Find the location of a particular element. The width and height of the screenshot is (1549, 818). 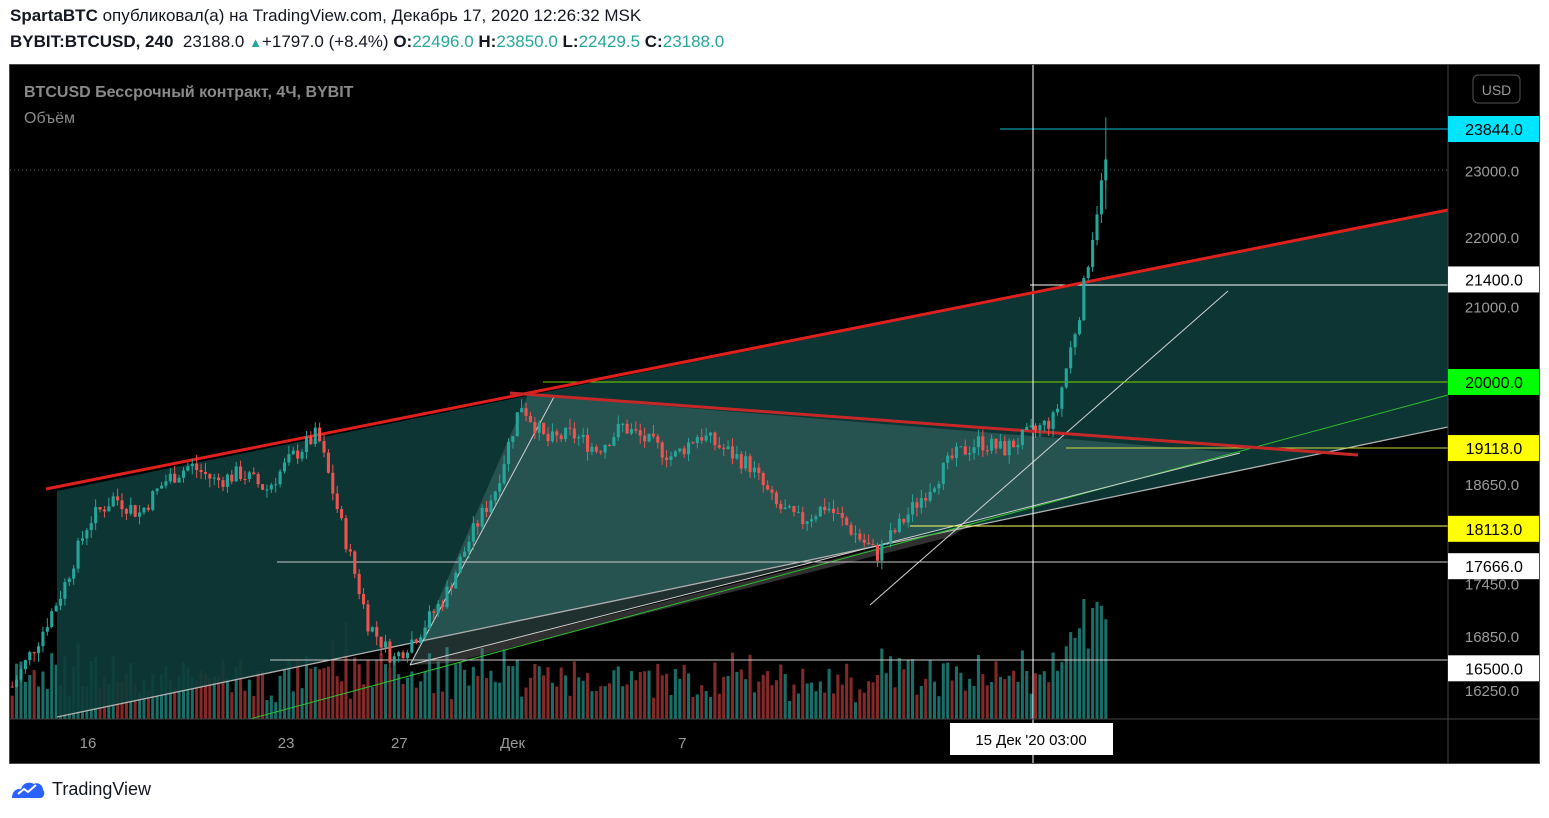

price-label-text: 17666.0 is located at coordinates (1494, 567).